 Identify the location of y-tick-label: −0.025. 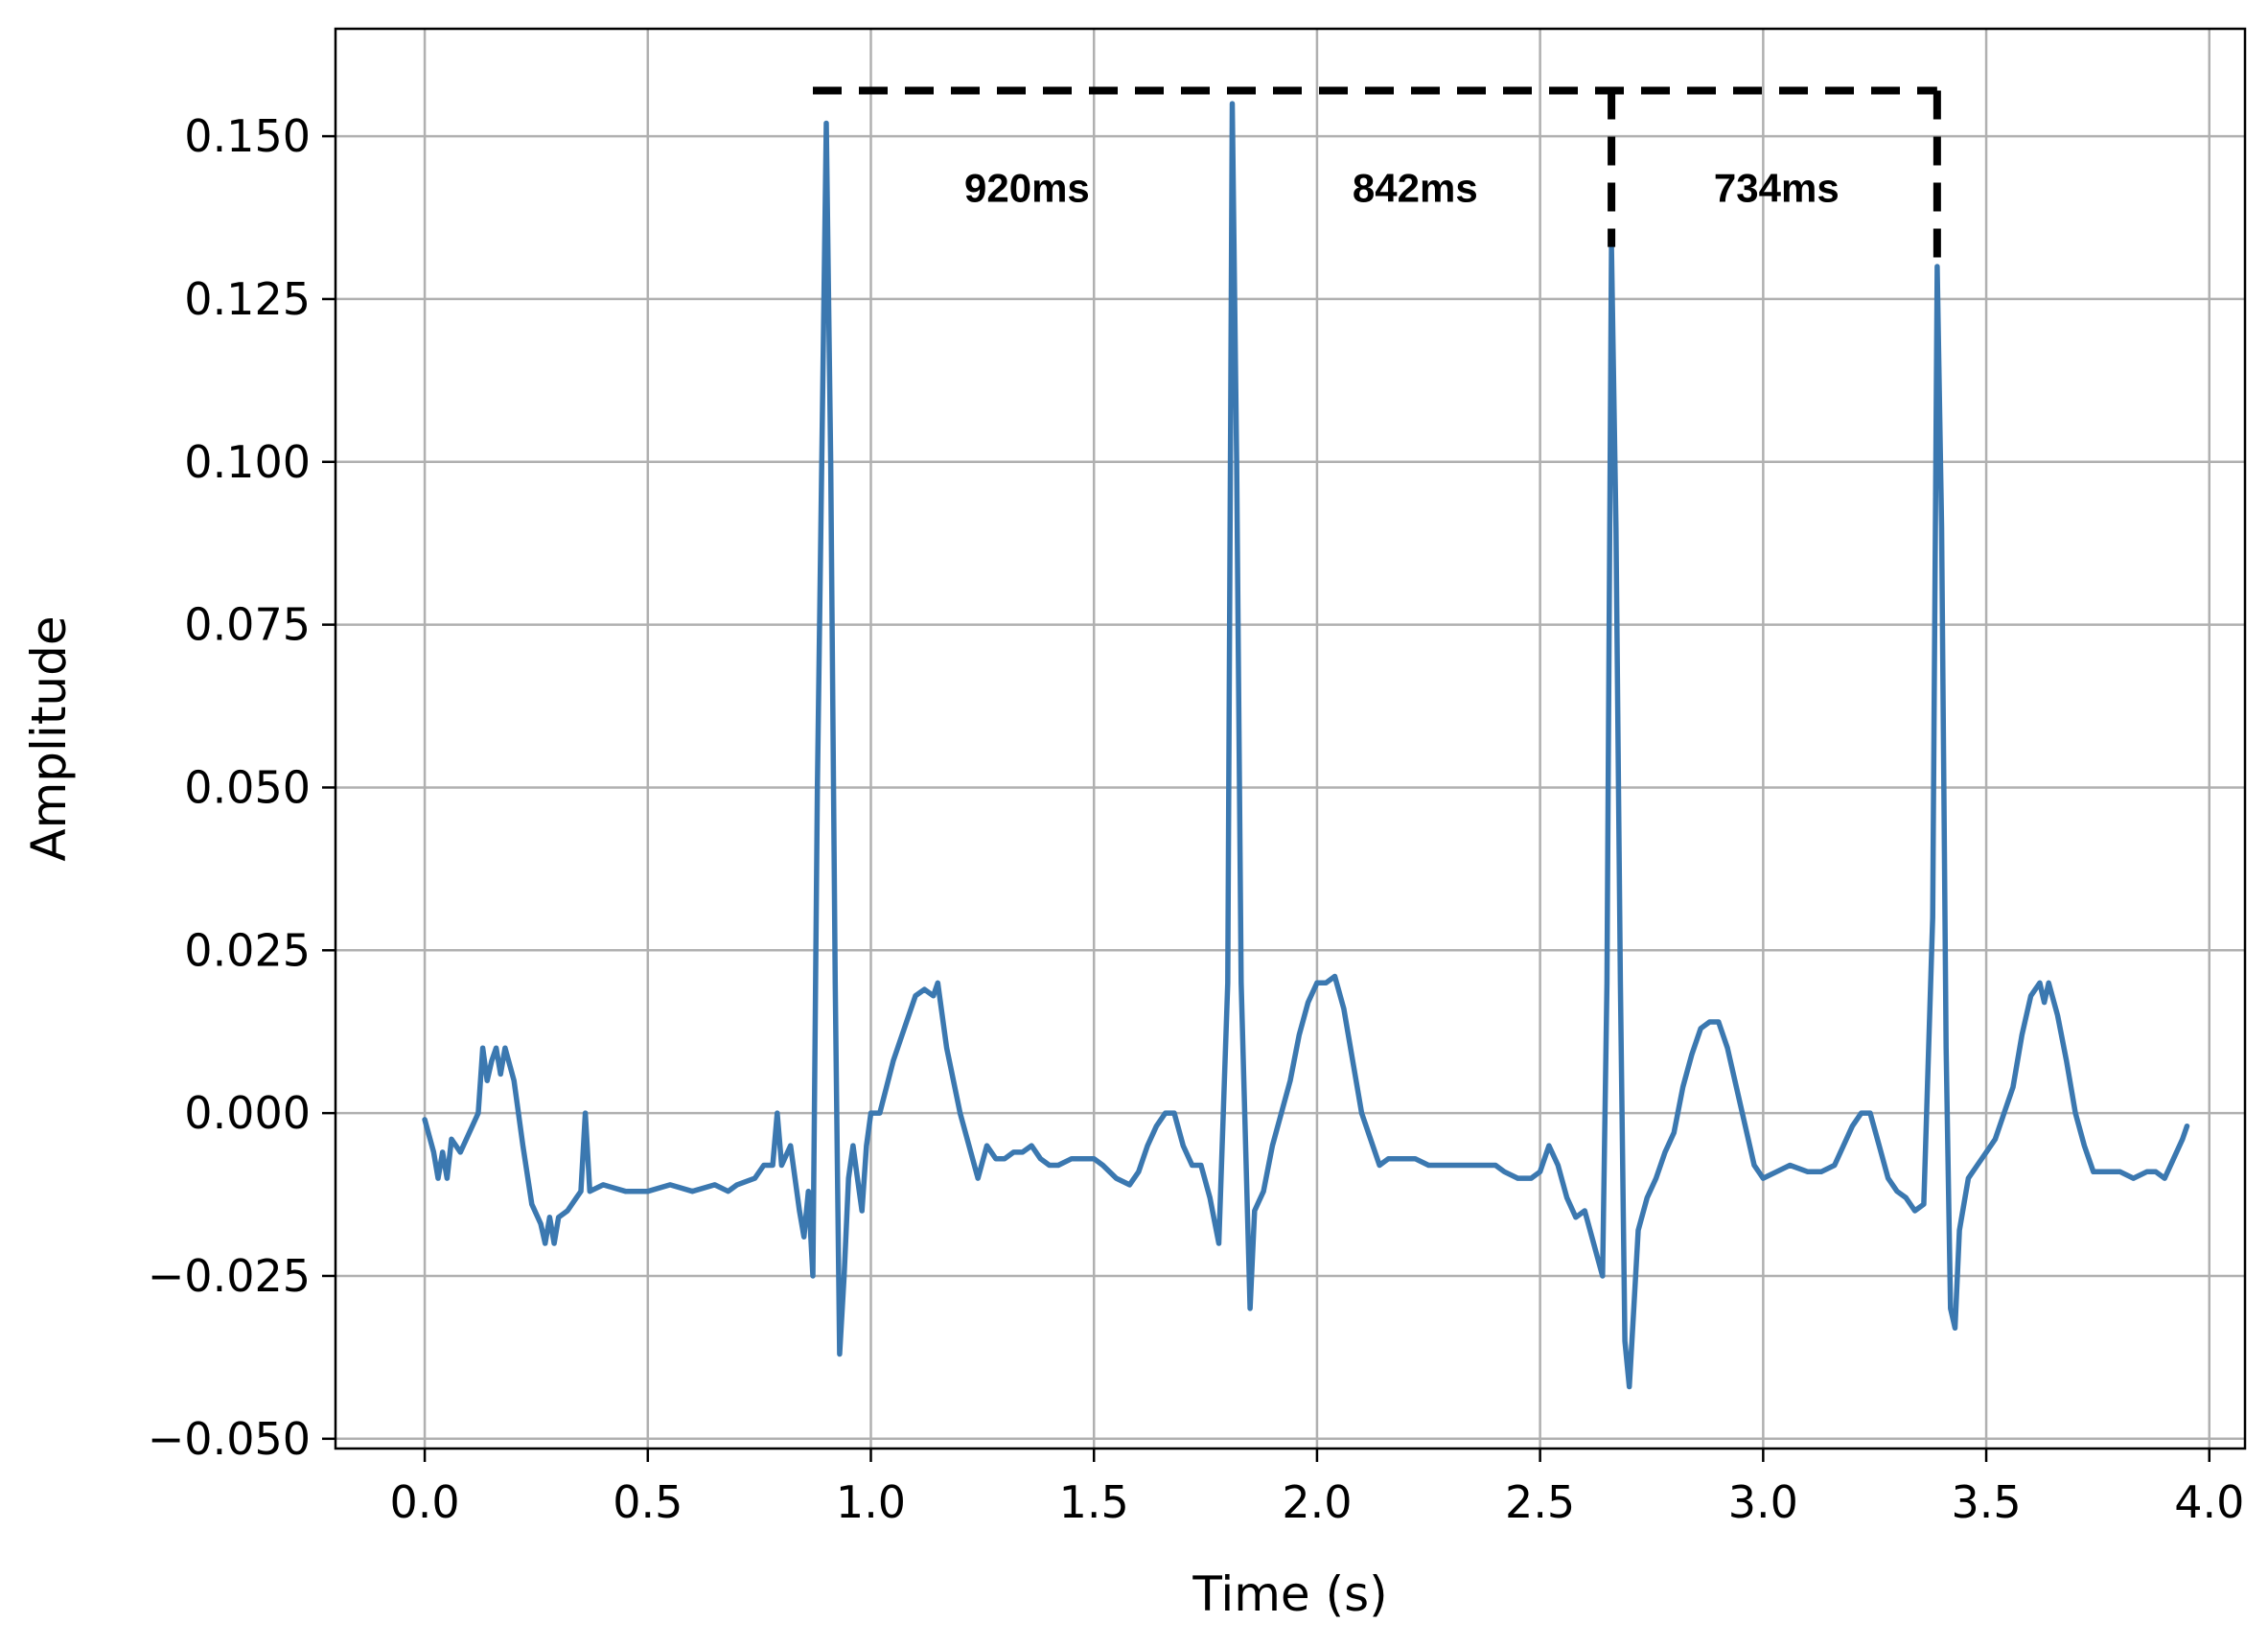
(229, 1276).